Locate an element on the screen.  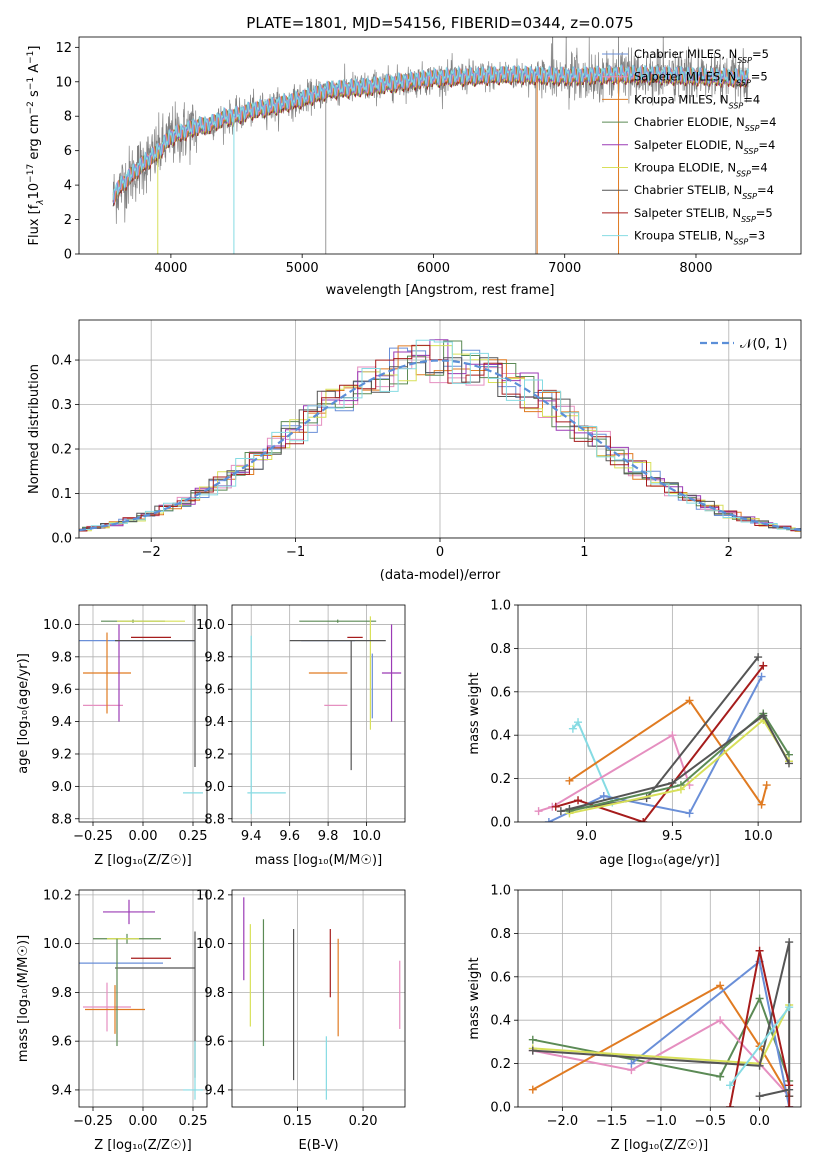
y-tick-label: 0.1 is located at coordinates (61, 494).